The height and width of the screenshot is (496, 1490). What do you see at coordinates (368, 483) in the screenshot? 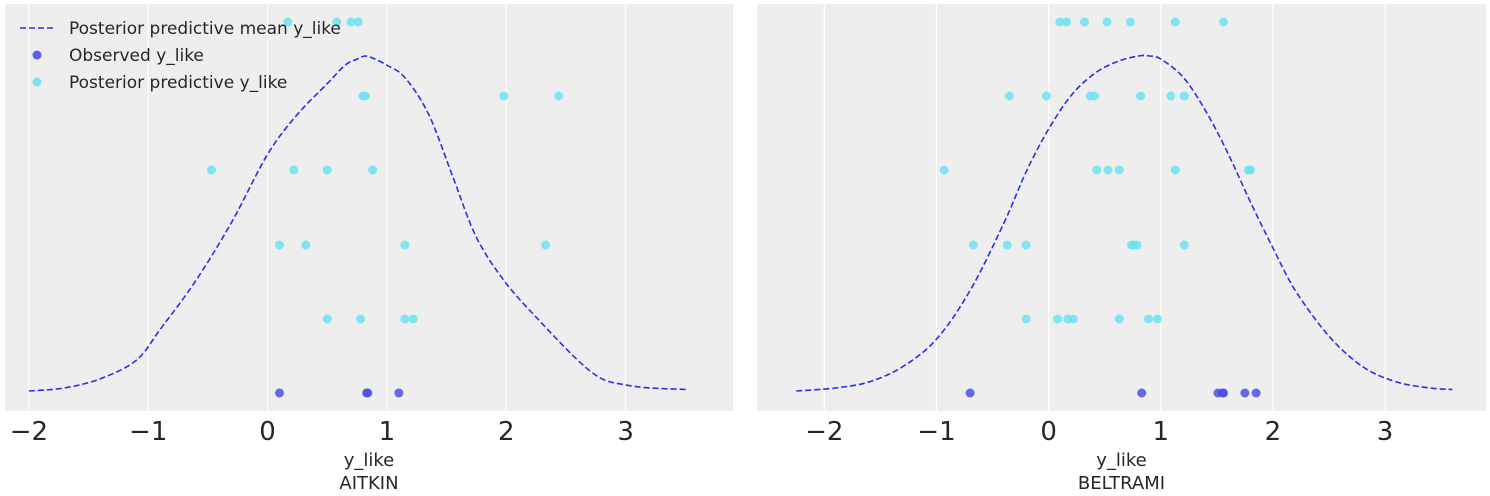
I see `panel-name-label: AITKIN` at bounding box center [368, 483].